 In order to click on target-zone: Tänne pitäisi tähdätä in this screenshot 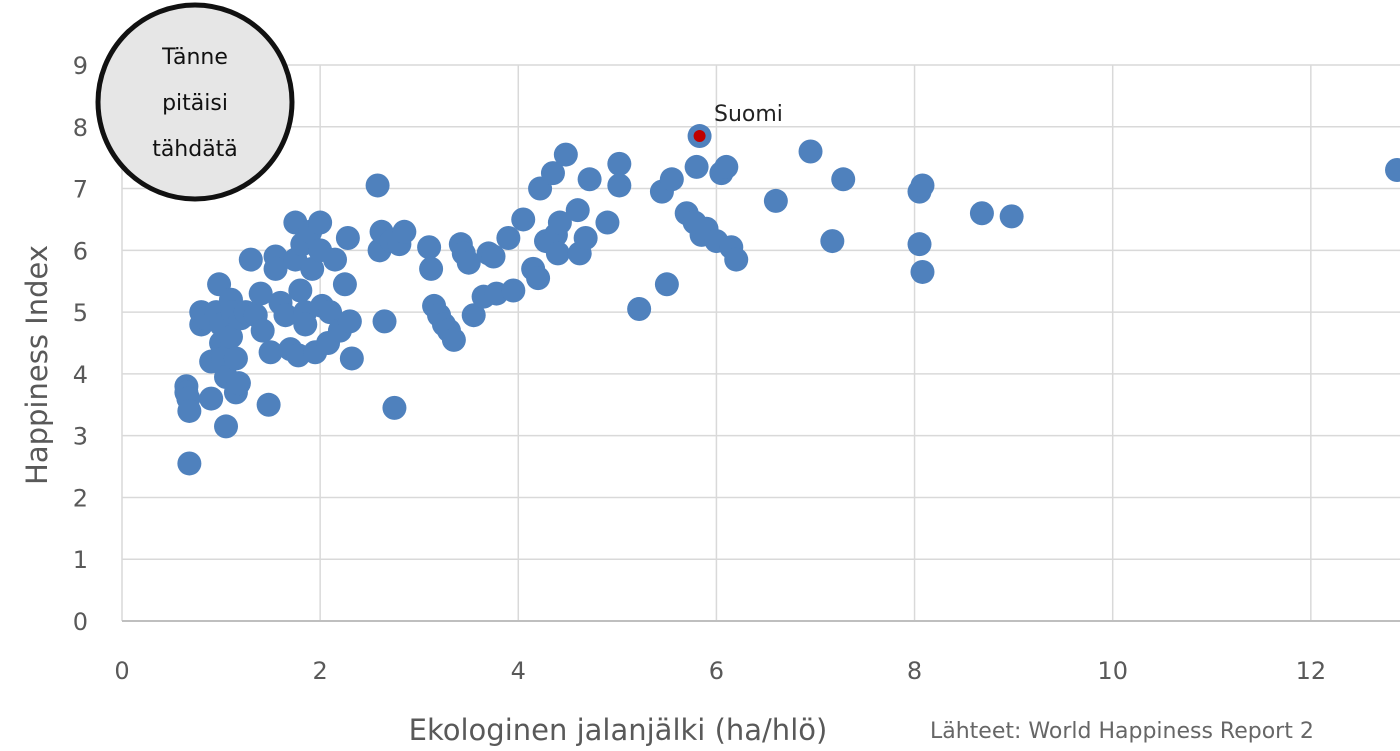, I will do `click(195, 102)`.